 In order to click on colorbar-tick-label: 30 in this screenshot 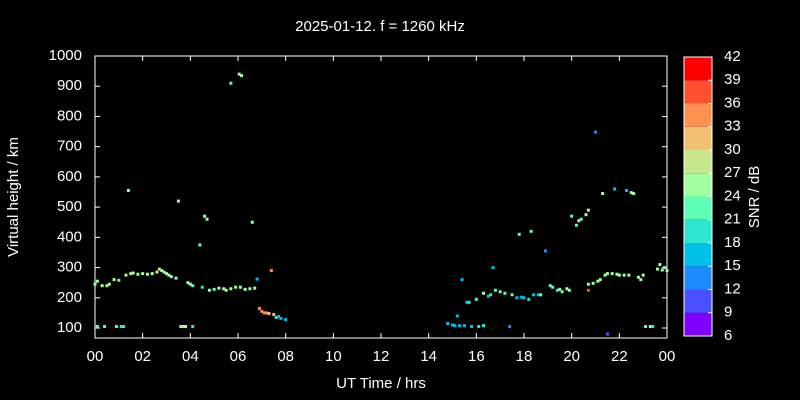, I will do `click(732, 149)`.